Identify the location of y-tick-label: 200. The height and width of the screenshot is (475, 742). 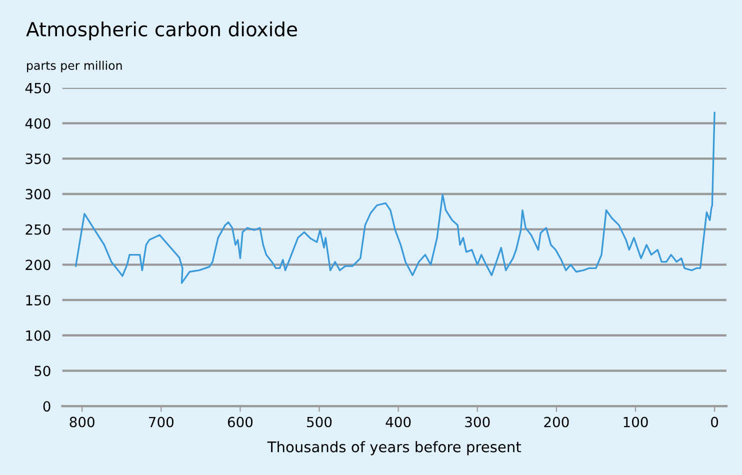
(38, 265).